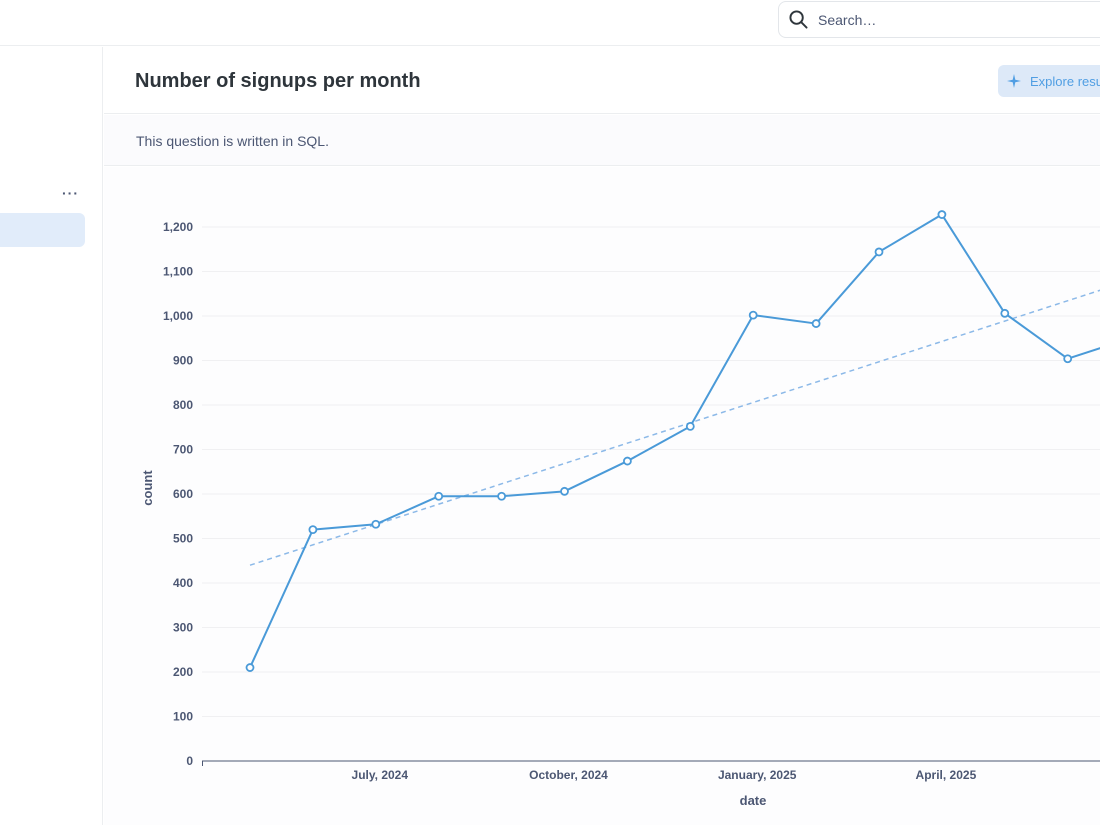 The height and width of the screenshot is (825, 1100). I want to click on y-tick-label: 600, so click(183, 494).